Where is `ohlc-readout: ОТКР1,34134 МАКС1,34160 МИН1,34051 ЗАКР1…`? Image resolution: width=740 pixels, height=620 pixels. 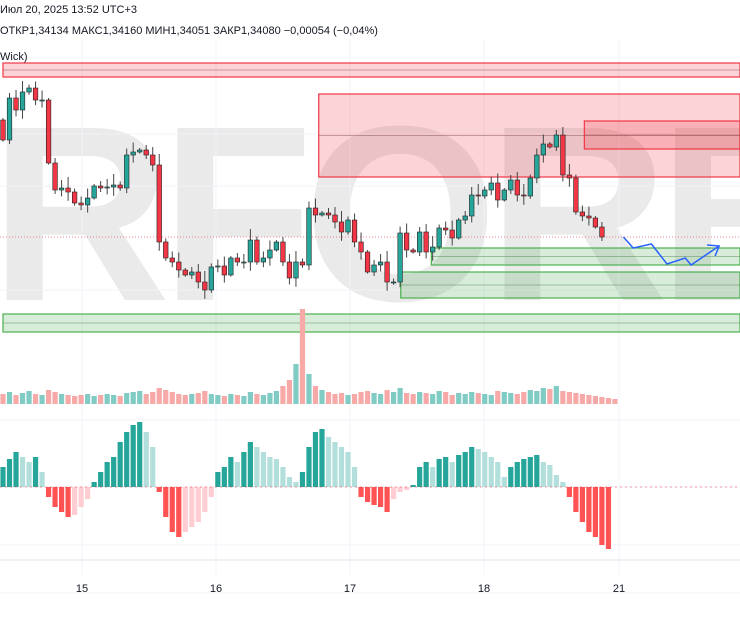 ohlc-readout: ОТКР1,34134 МАКС1,34160 МИН1,34051 ЗАКР1… is located at coordinates (189, 31).